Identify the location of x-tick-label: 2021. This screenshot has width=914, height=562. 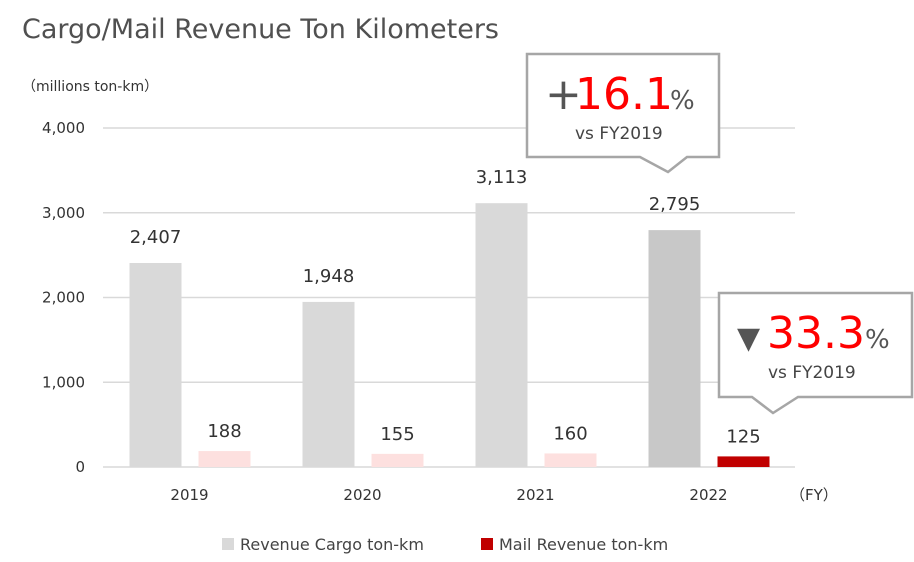
(535, 495).